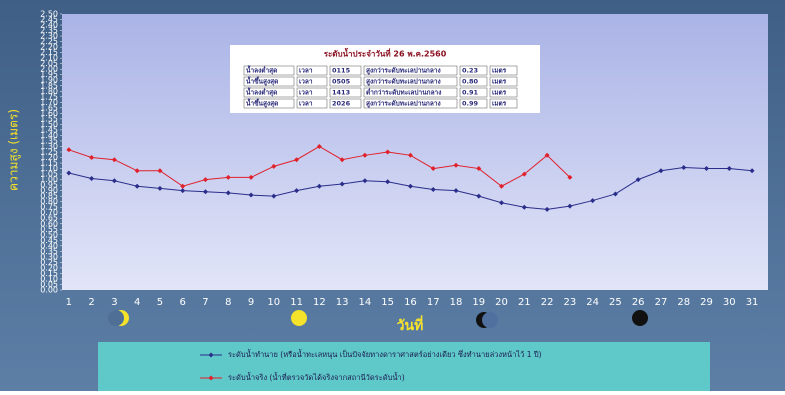 Image resolution: width=785 pixels, height=395 pixels. What do you see at coordinates (499, 93) in the screenshot?
I see `table-cell-text: เมตร` at bounding box center [499, 93].